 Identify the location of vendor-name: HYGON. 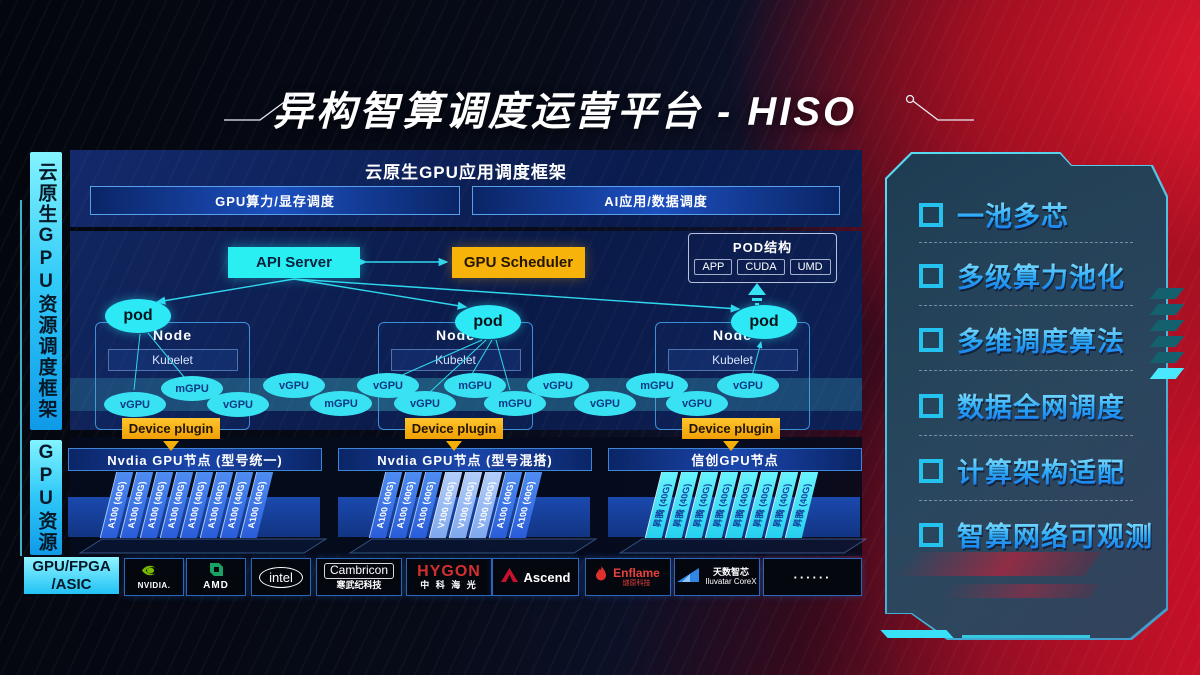
(449, 572).